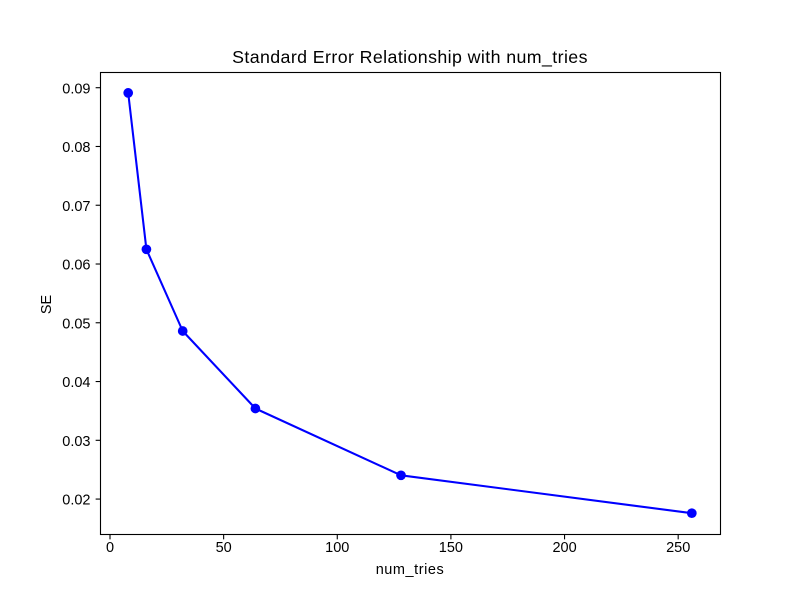 This screenshot has height=600, width=800. Describe the element at coordinates (76, 89) in the screenshot. I see `svg-text: 0.09` at that location.